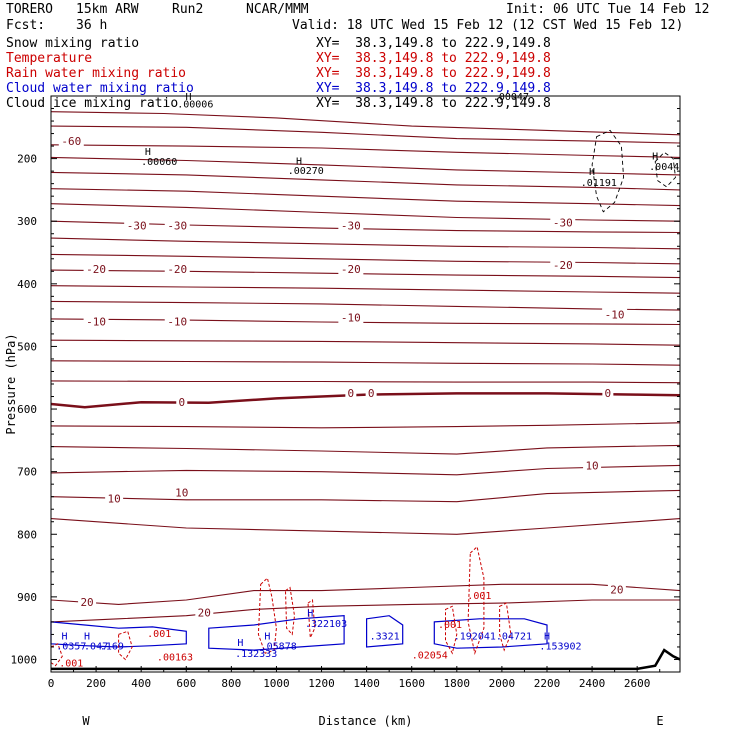 The width and height of the screenshot is (740, 740). I want to click on legend-item-name: Rain water mixing ratio, so click(96, 73).